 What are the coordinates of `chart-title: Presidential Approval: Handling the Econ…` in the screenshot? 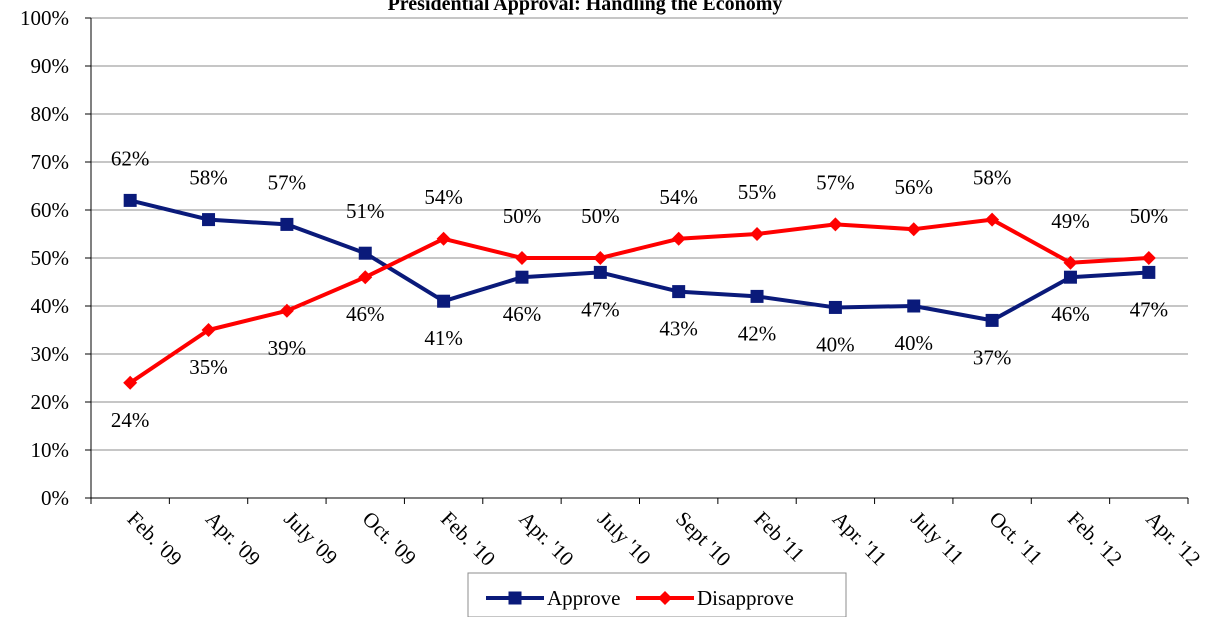 It's located at (585, 7).